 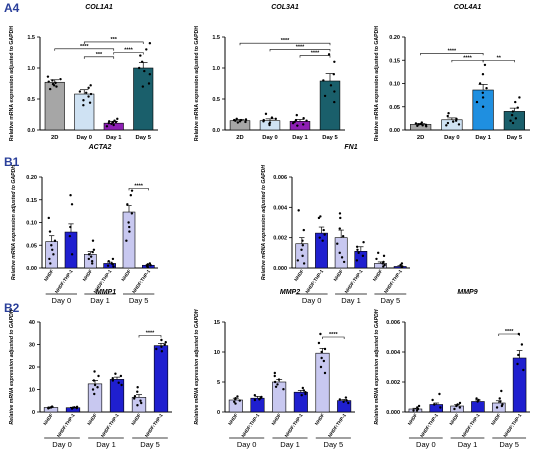 I want to click on x-tick-label: Day 5, so click(x=515, y=138).